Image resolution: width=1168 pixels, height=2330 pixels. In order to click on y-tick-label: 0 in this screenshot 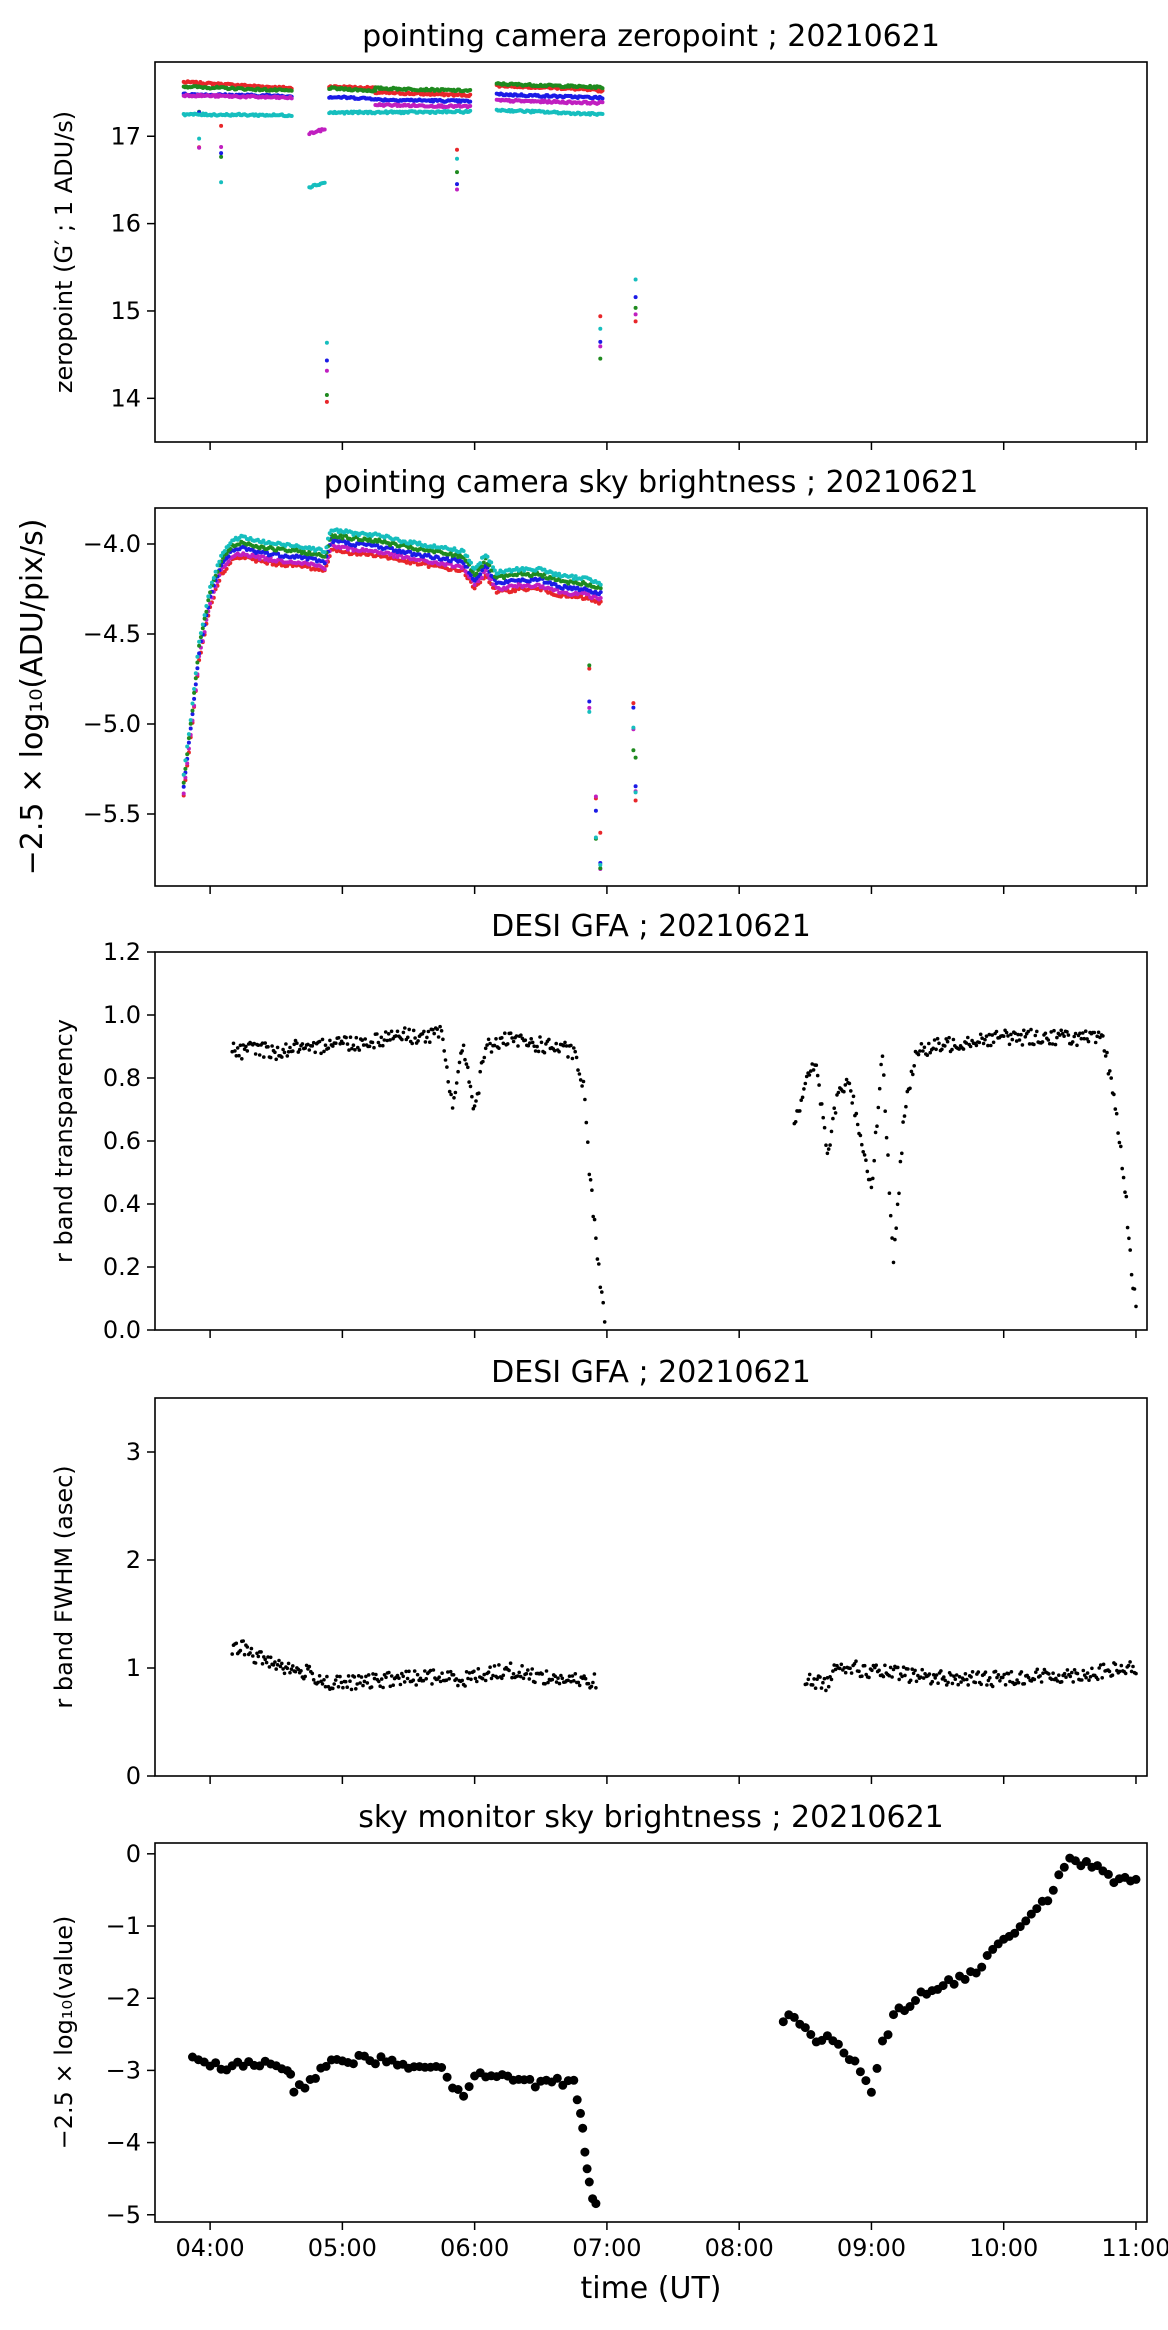, I will do `click(133, 1776)`.